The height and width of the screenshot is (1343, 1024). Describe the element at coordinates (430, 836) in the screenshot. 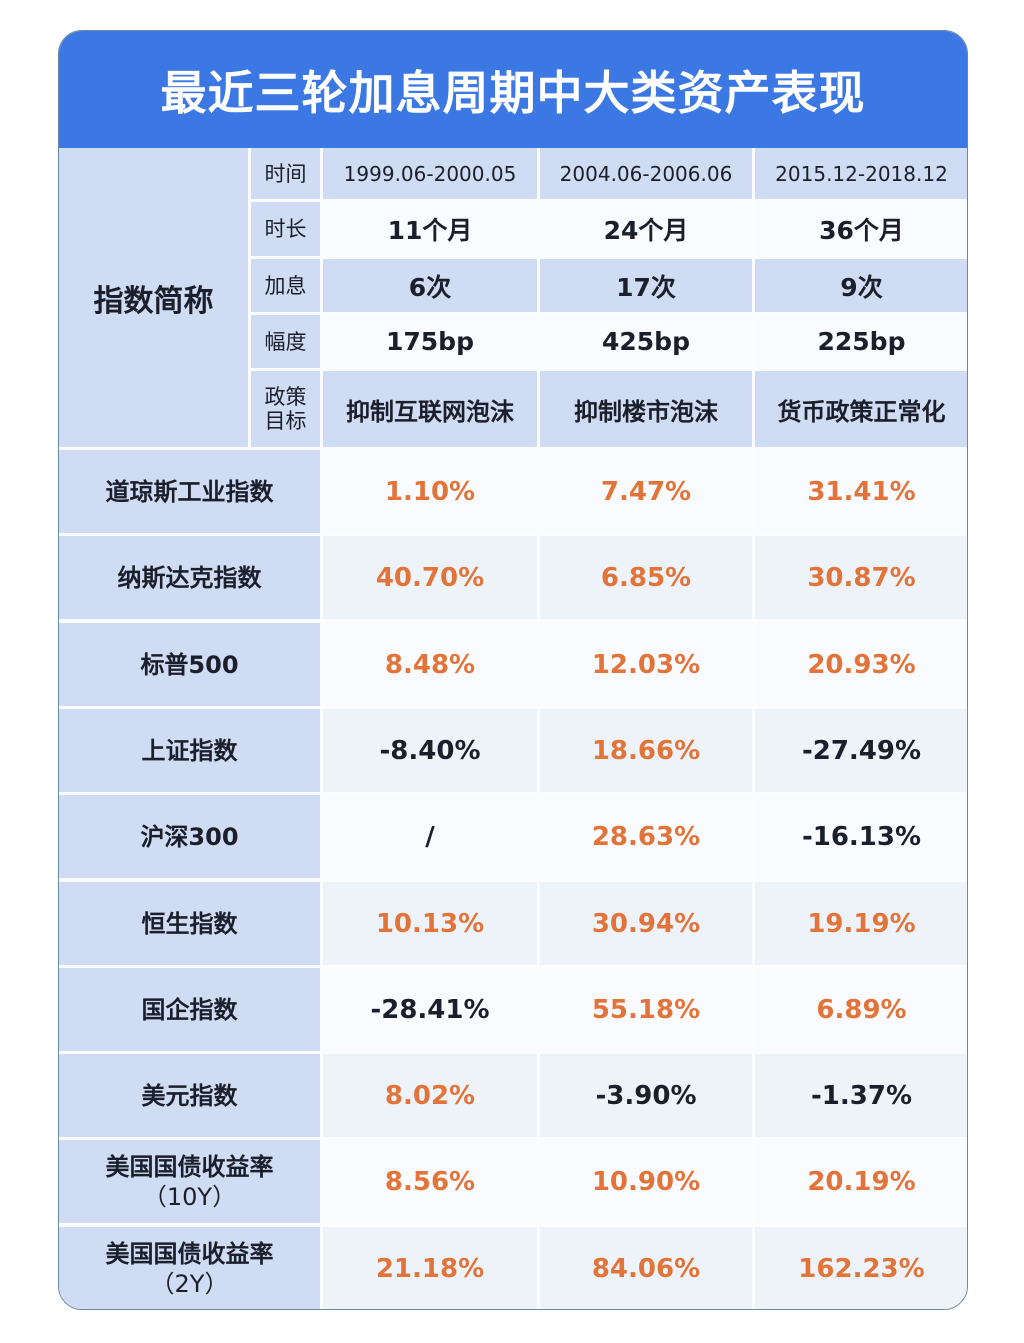

I see `table-cell: /` at that location.